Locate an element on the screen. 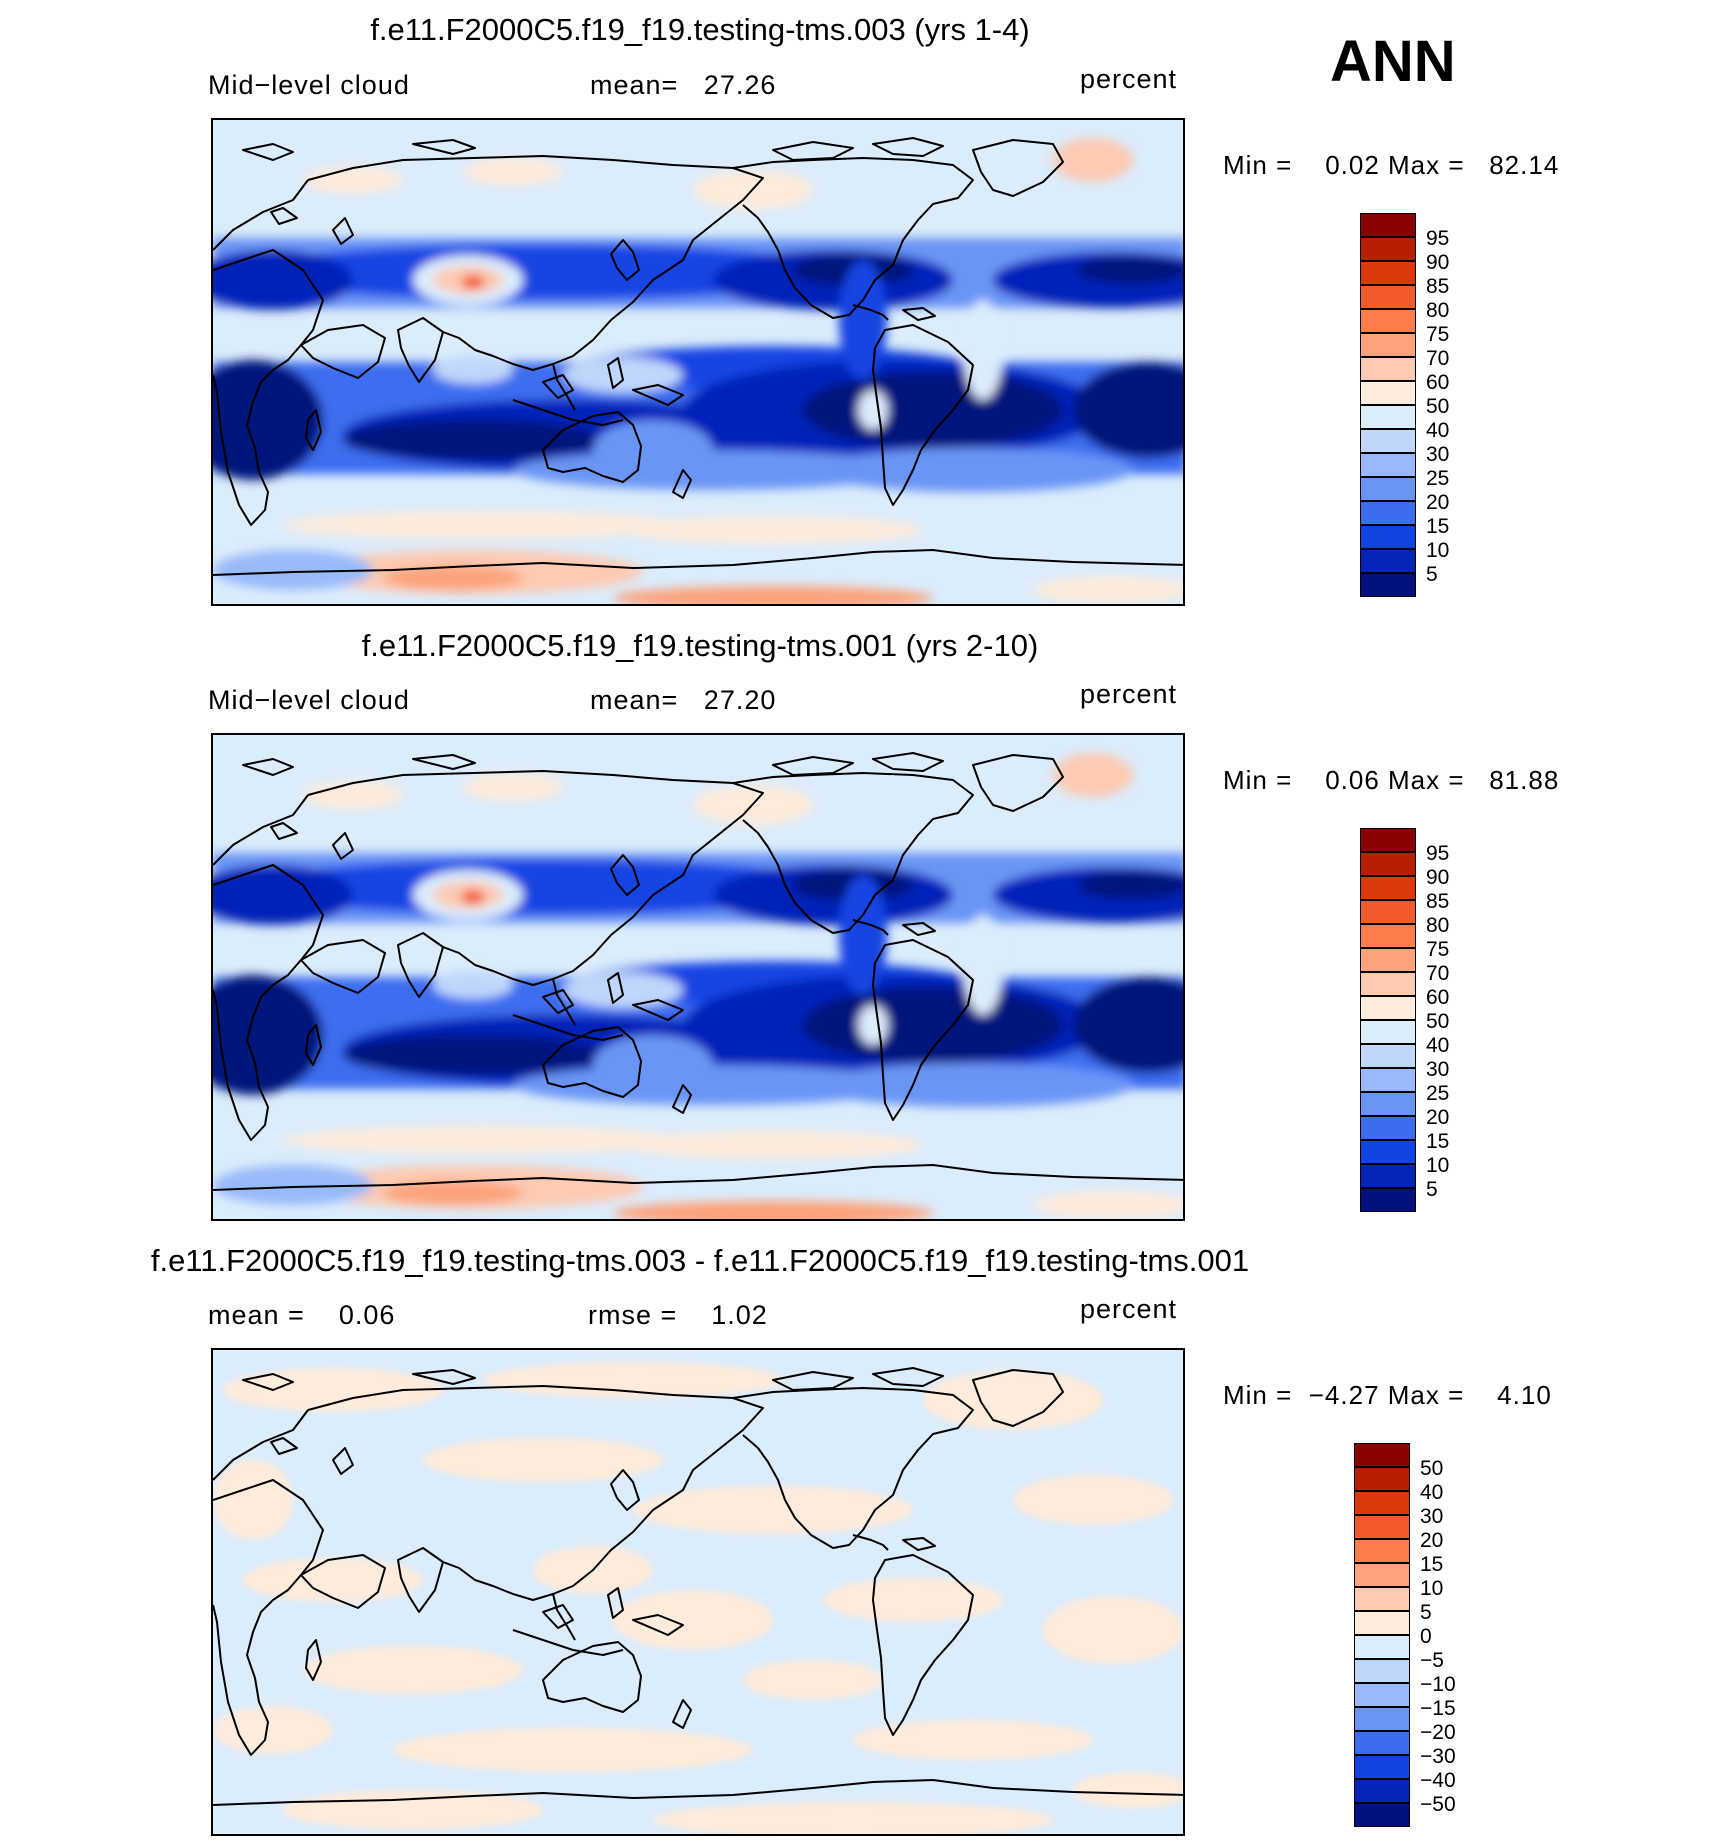  colorbar-tick-label: −50 is located at coordinates (1438, 1804).